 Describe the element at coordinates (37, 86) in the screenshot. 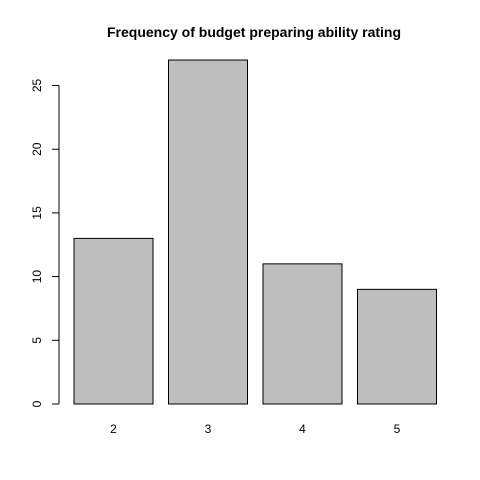

I see `y-tick-label-25: 25` at that location.